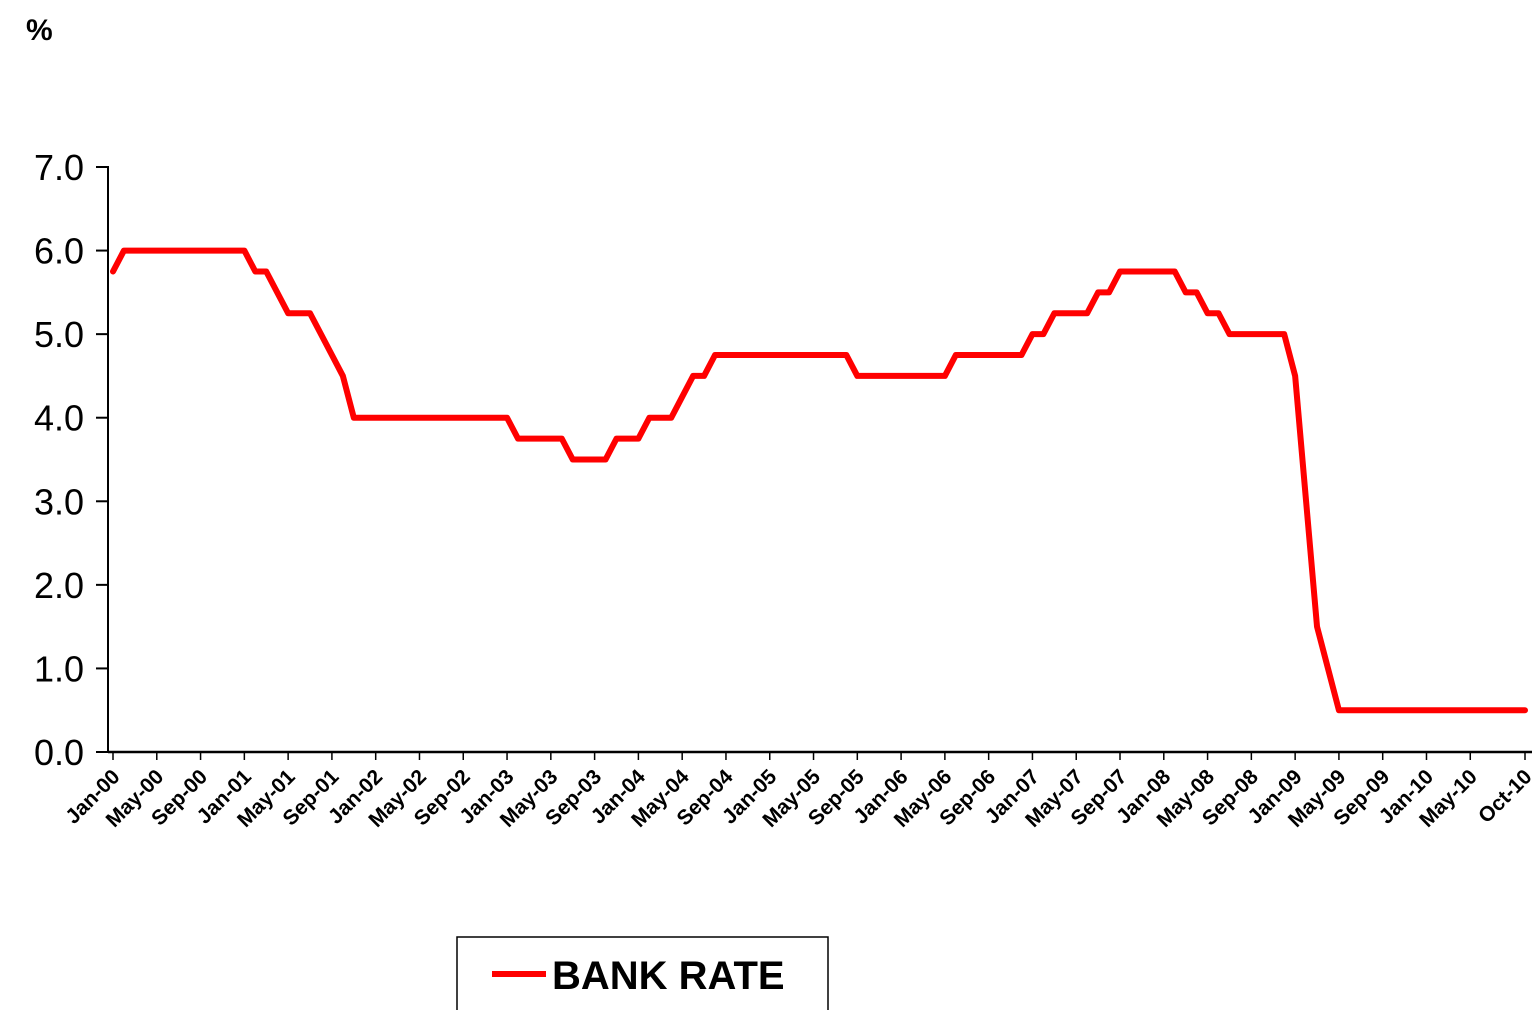 Image resolution: width=1534 pixels, height=1010 pixels. What do you see at coordinates (59, 668) in the screenshot?
I see `y-tick-label: 1.0` at bounding box center [59, 668].